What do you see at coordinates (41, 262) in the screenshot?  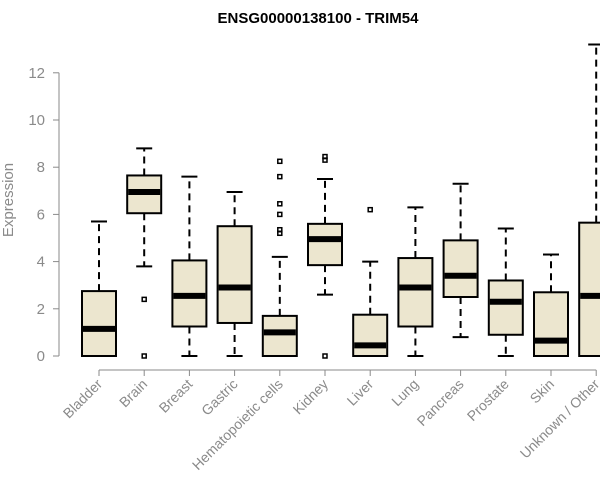 I see `y-tick-label: 4` at bounding box center [41, 262].